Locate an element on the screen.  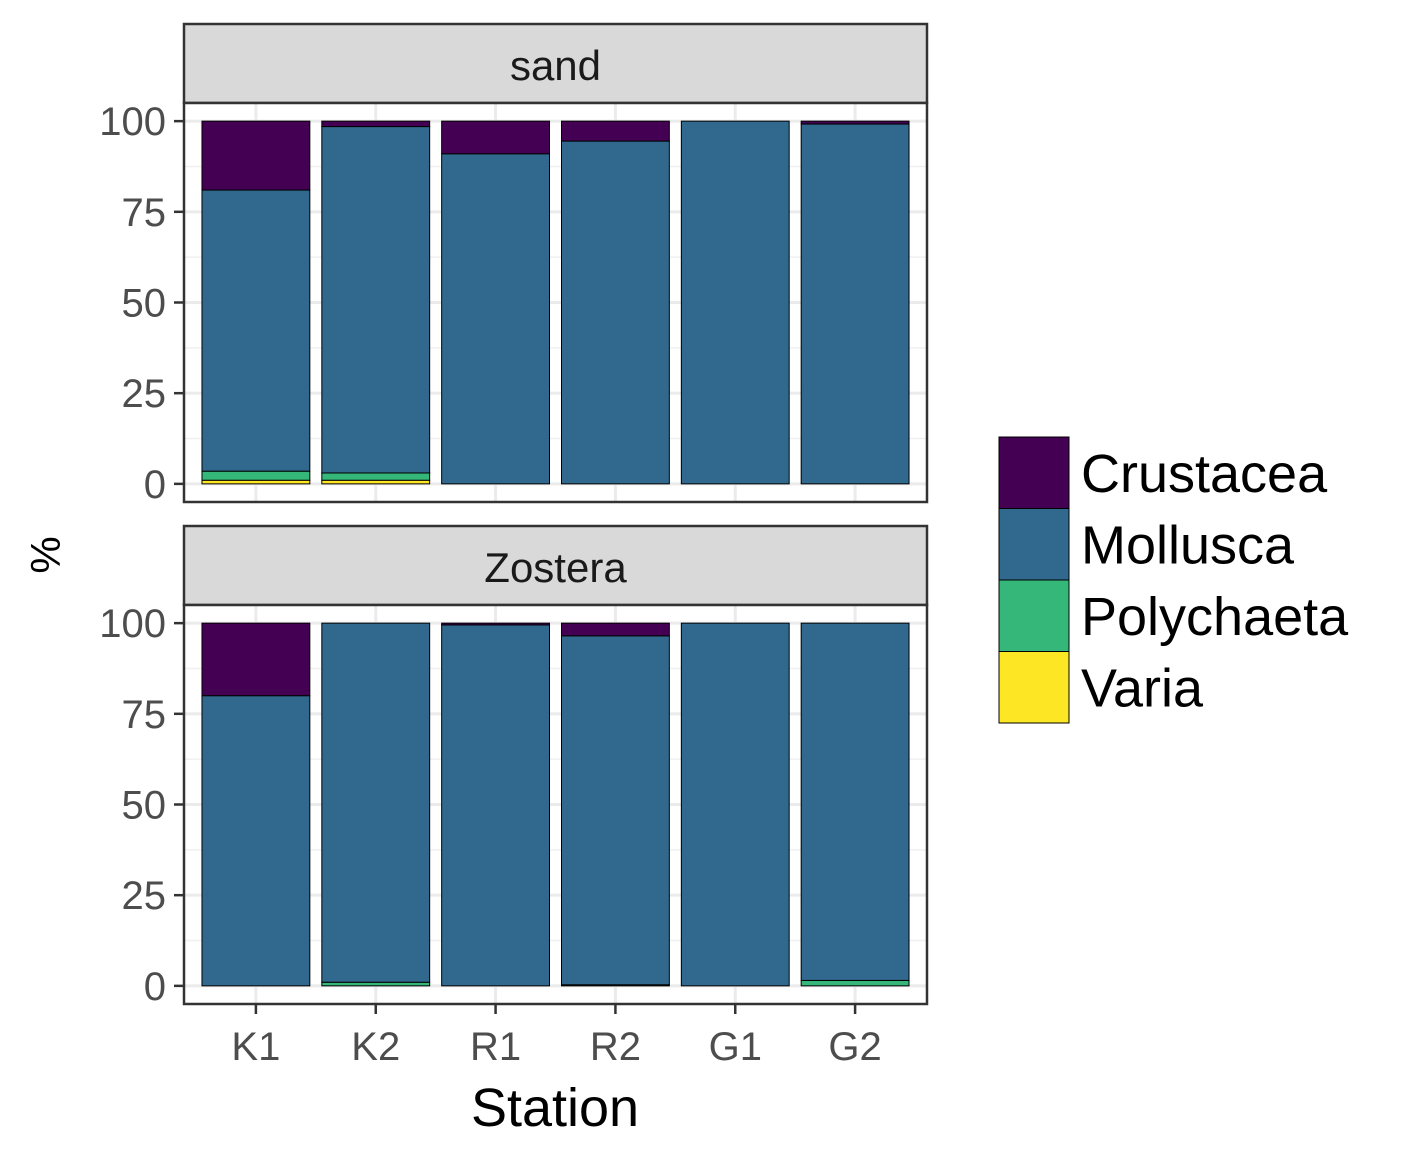
y-axis-title: % is located at coordinates (45, 554).